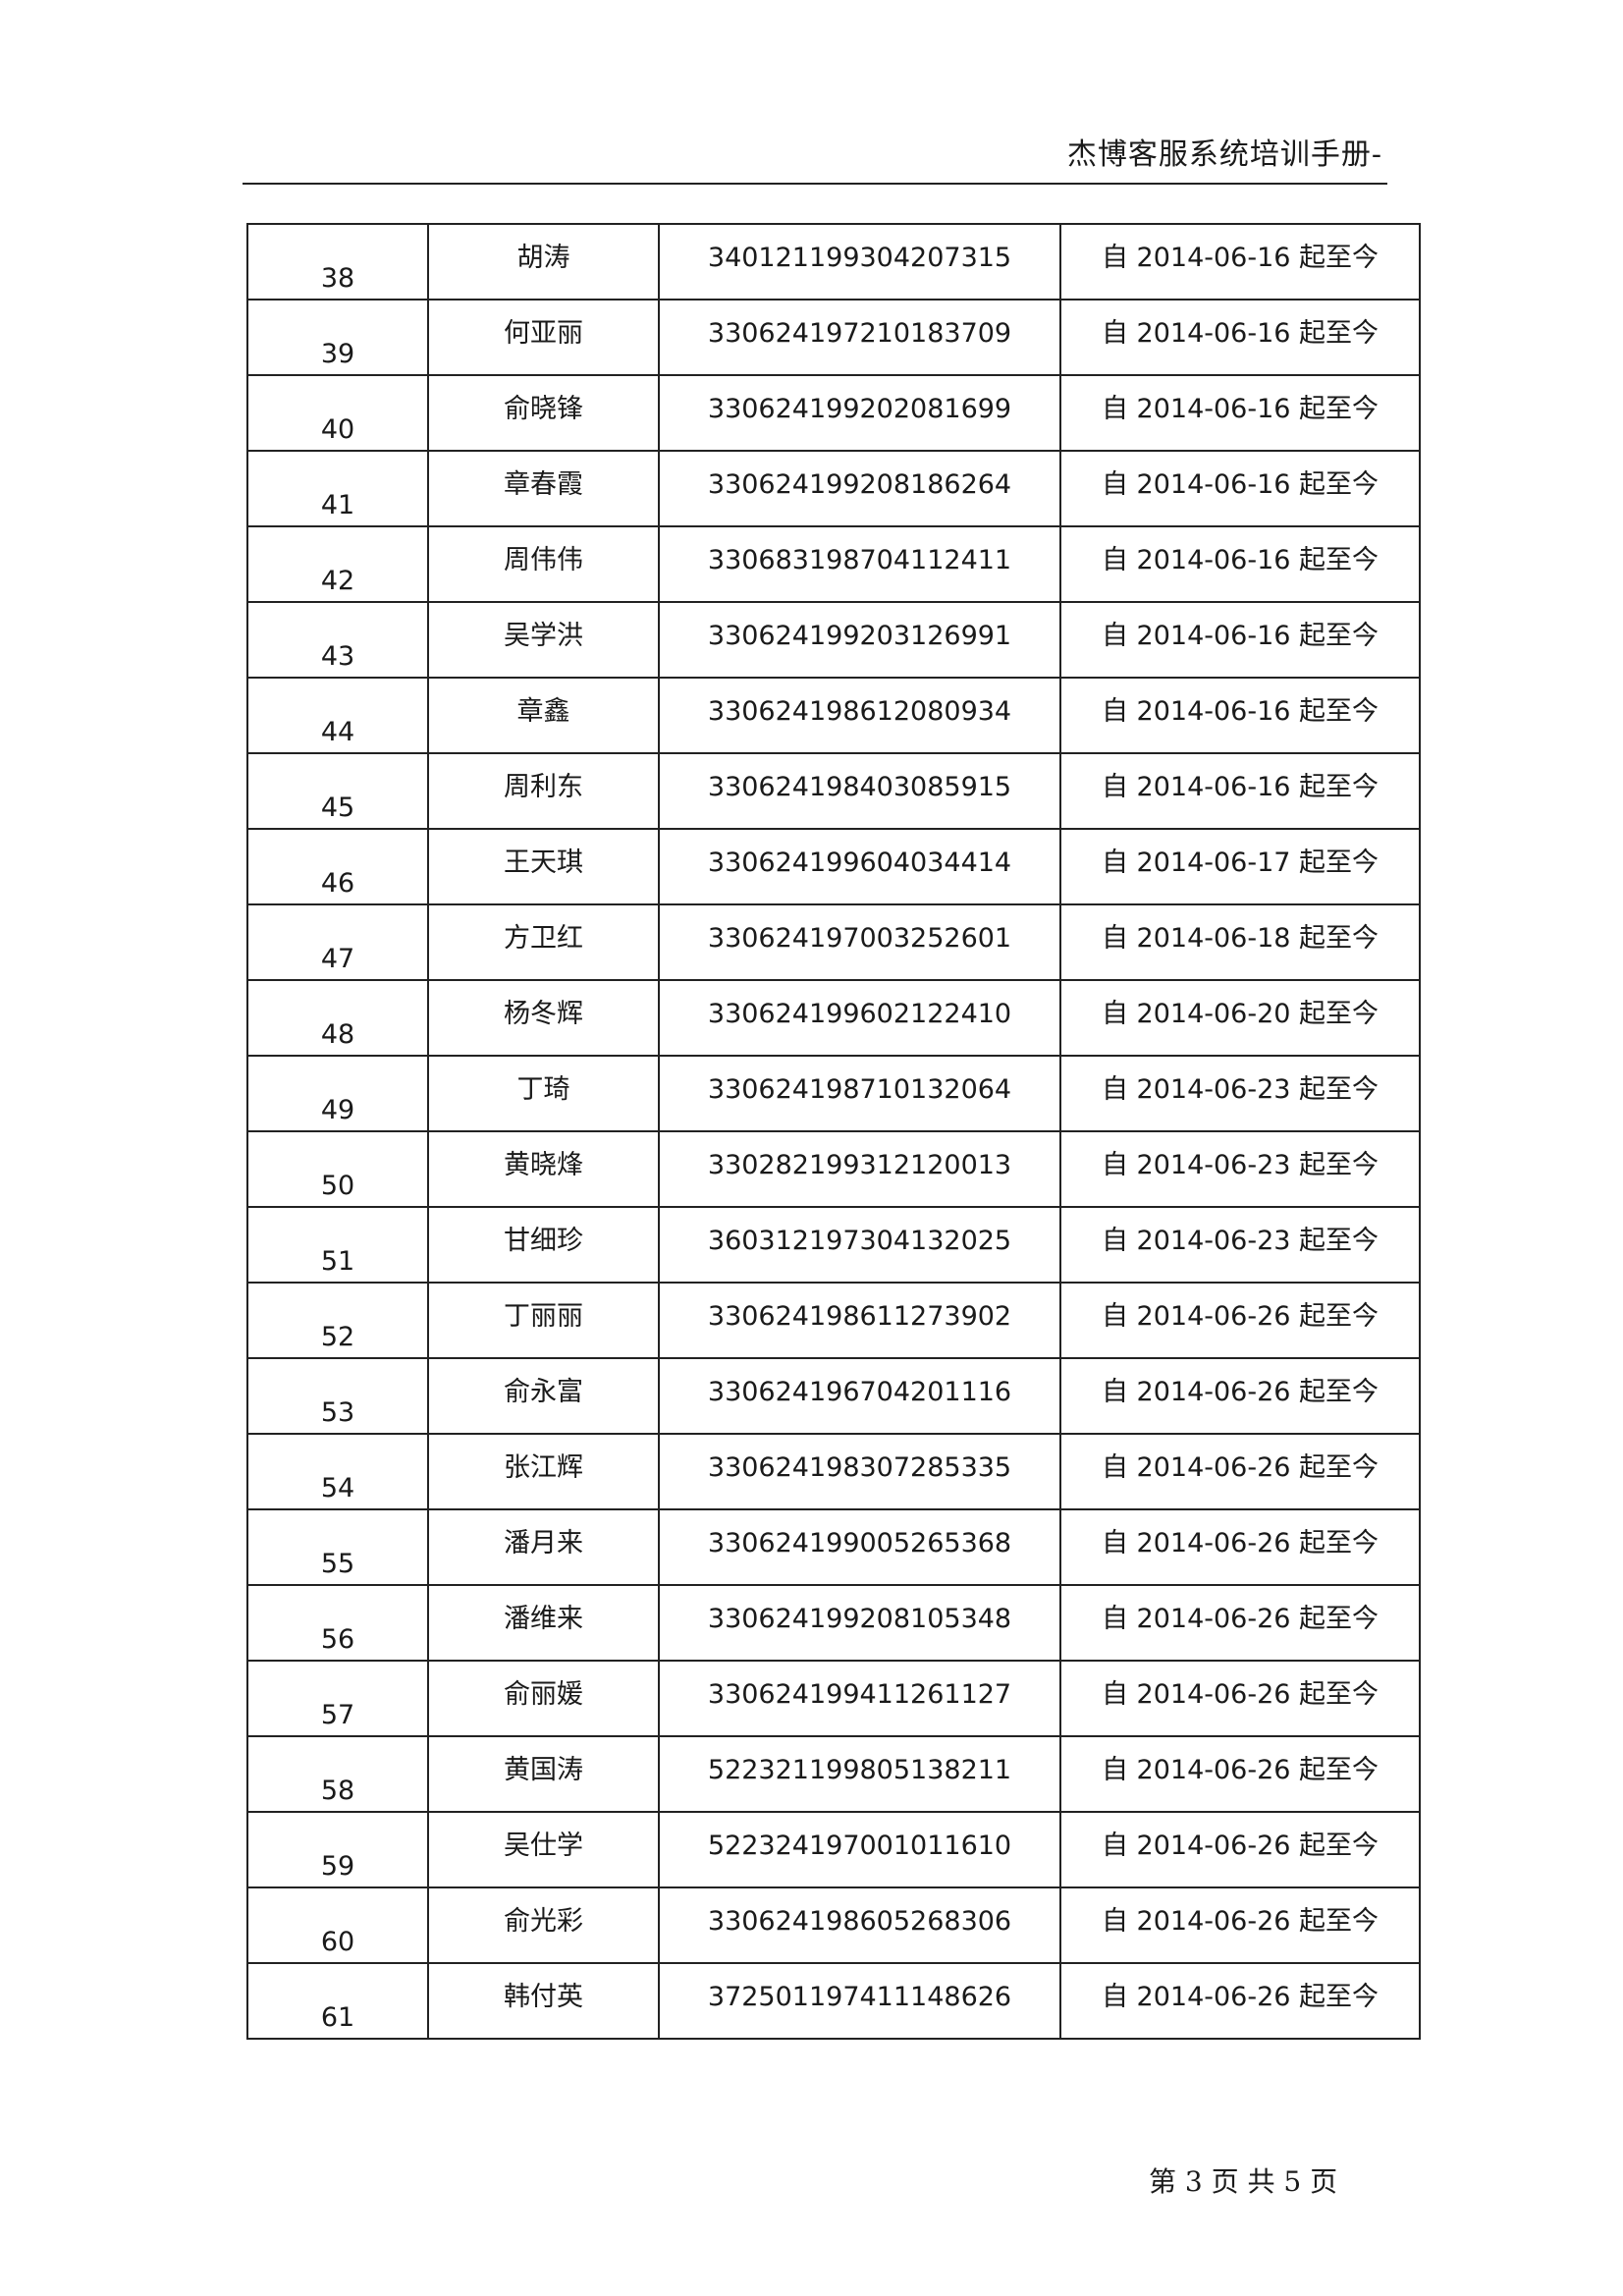  What do you see at coordinates (337, 505) in the screenshot?
I see `row-number: 41` at bounding box center [337, 505].